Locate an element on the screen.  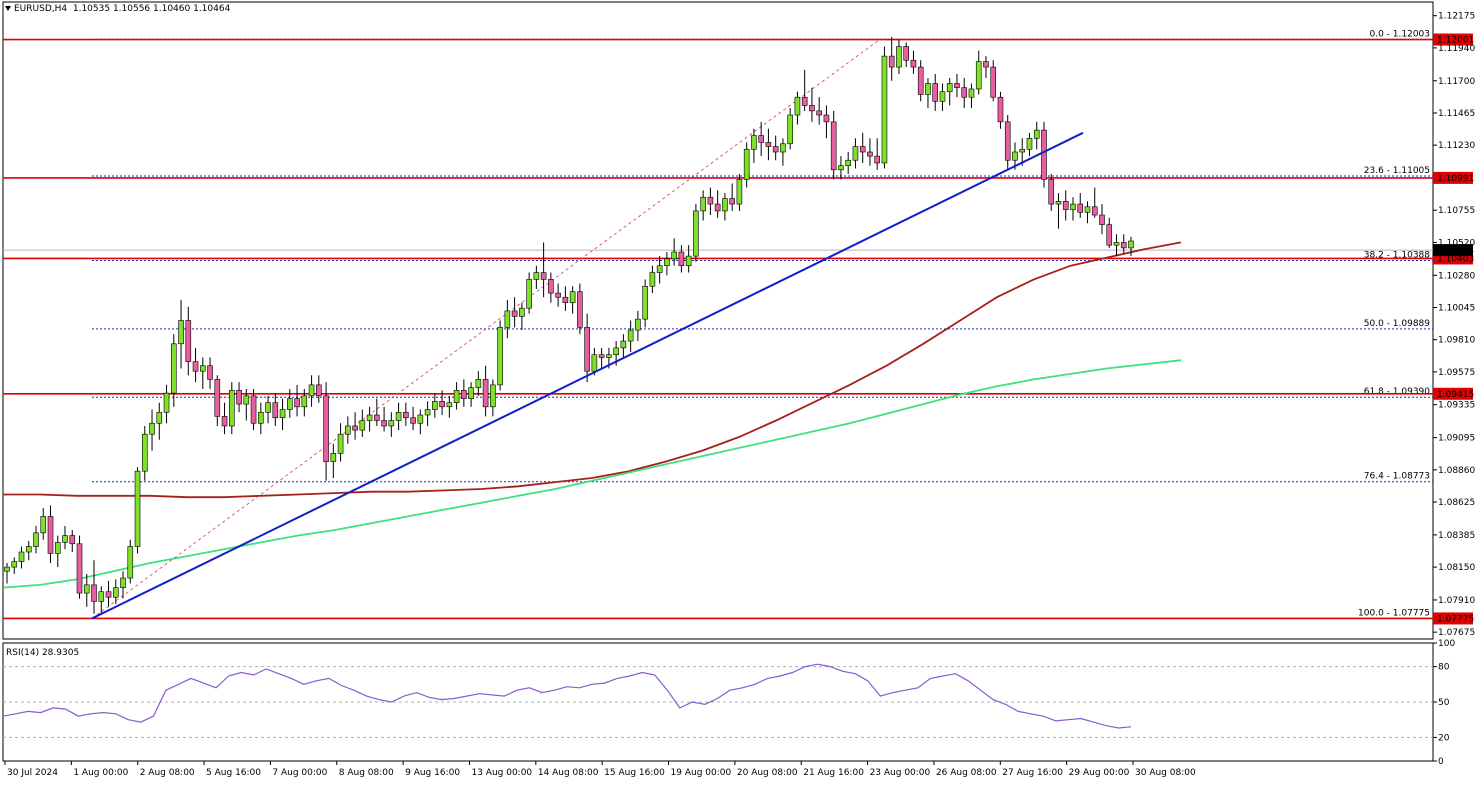
caret-down-icon is located at coordinates (8, 8).